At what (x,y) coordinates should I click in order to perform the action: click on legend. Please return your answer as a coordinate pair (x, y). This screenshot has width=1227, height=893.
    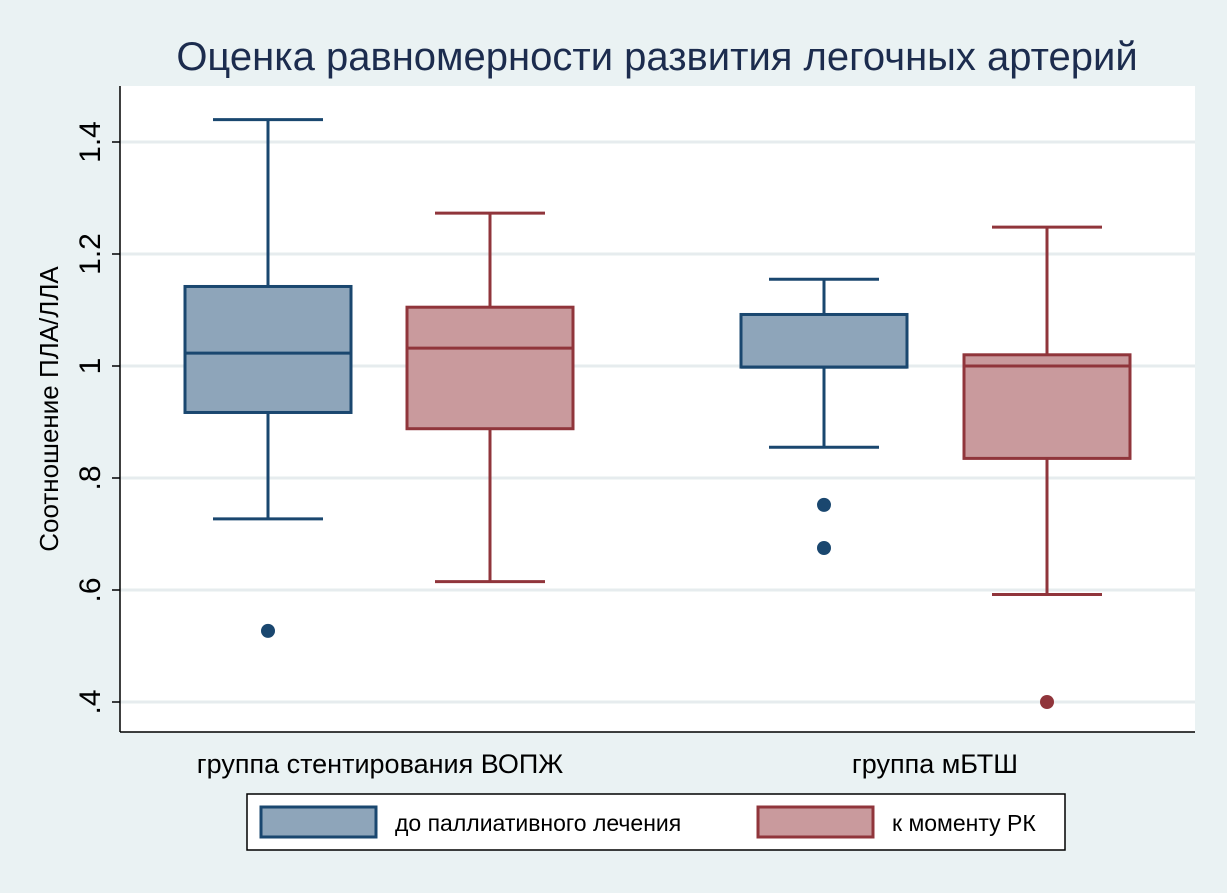
    Looking at the image, I should click on (656, 822).